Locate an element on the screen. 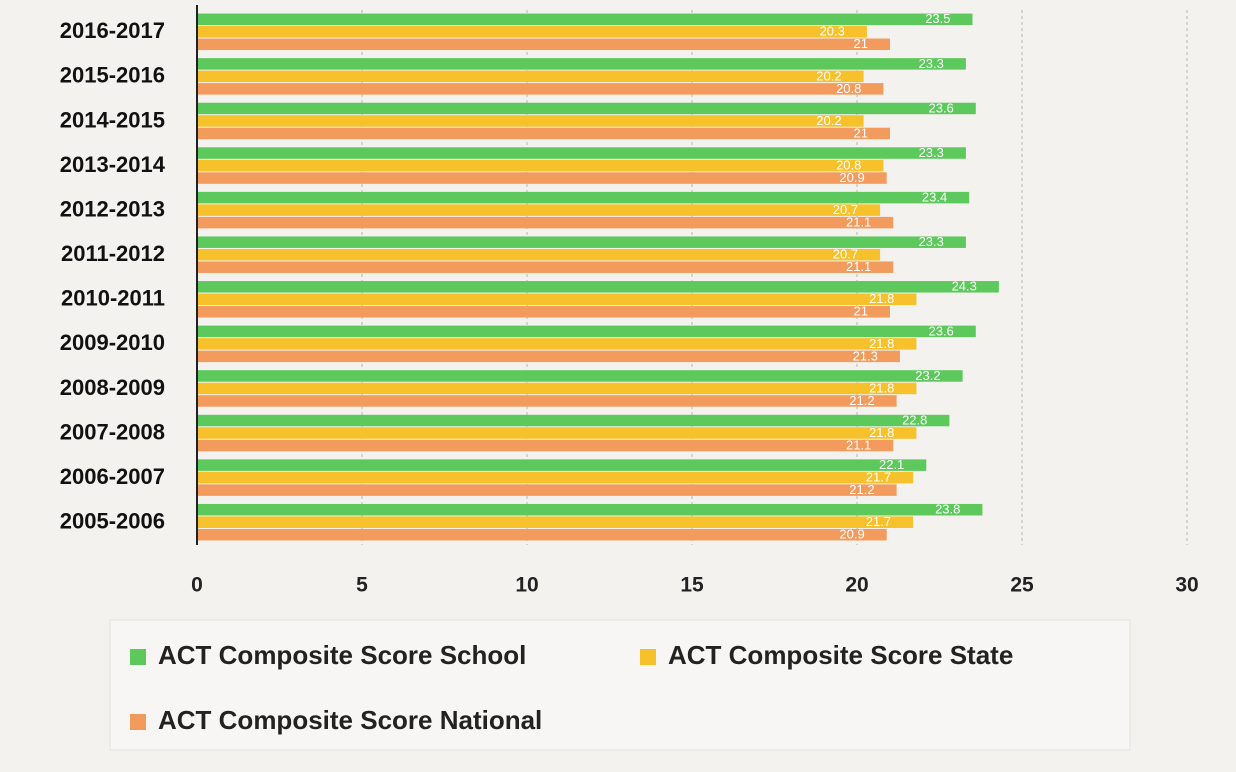 The width and height of the screenshot is (1236, 772). data-label: 23.5 is located at coordinates (937, 18).